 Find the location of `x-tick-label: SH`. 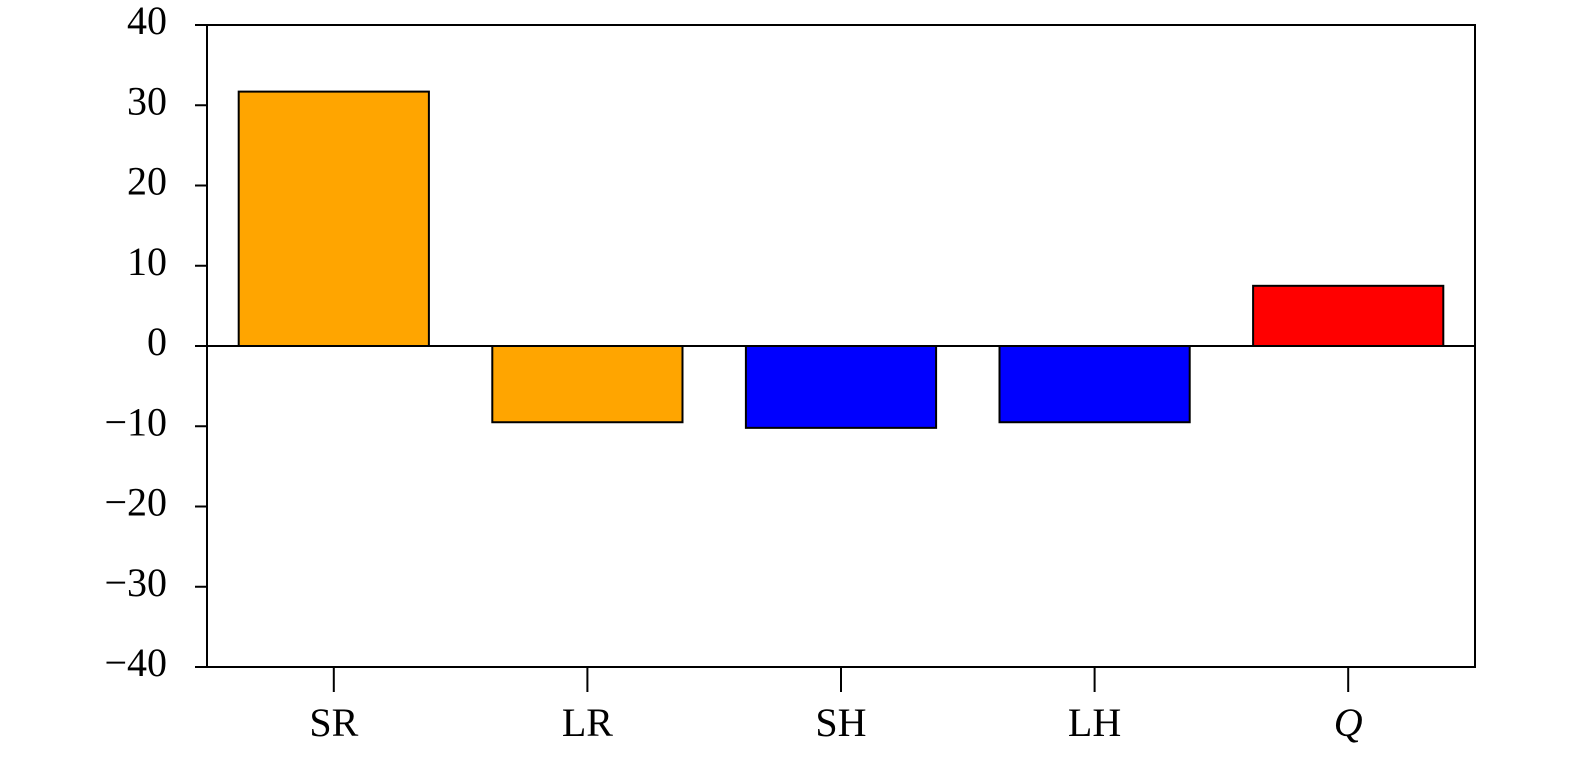

x-tick-label: SH is located at coordinates (840, 722).